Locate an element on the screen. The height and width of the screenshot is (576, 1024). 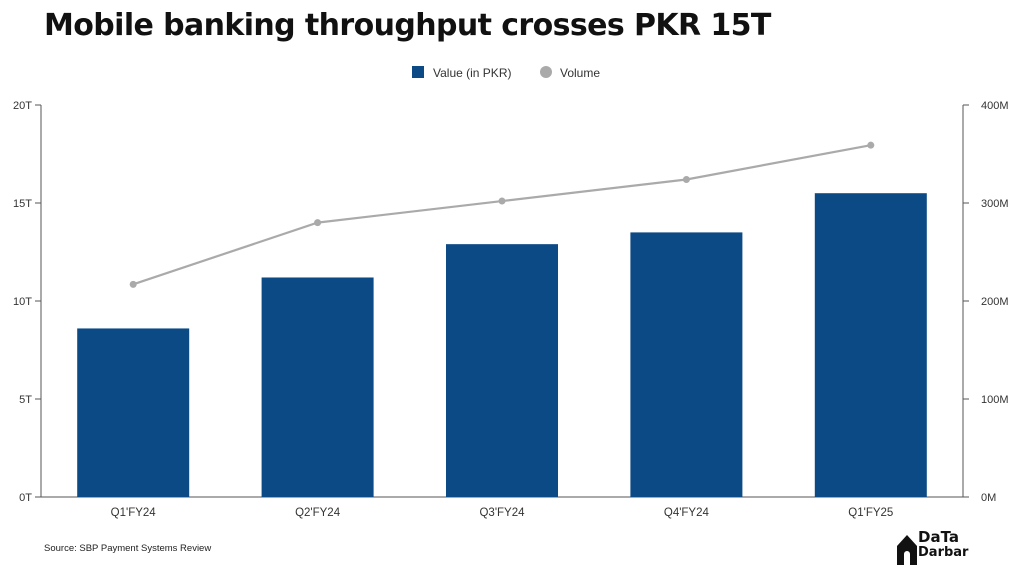
x-tick-label: Q1'FY25 is located at coordinates (870, 513).